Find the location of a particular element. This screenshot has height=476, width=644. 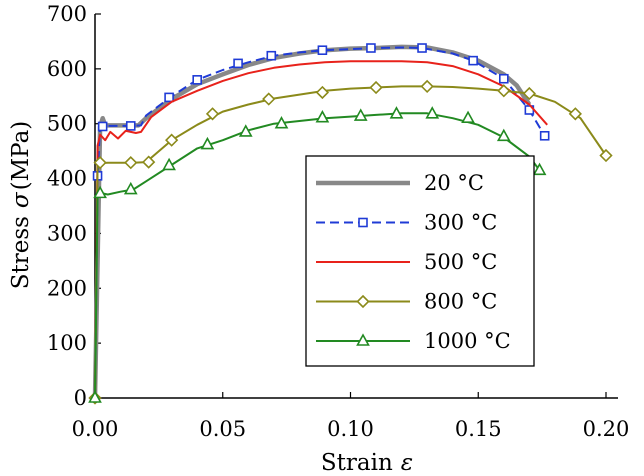

x-tick-label: 0.20 is located at coordinates (606, 429).